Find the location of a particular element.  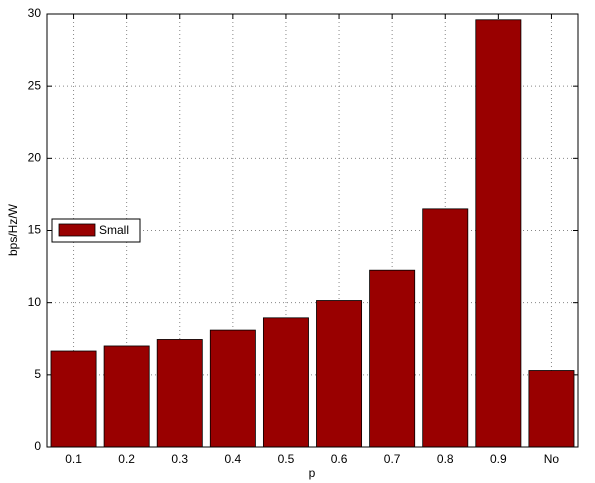

x-tick-label: 0.4 is located at coordinates (233, 459).